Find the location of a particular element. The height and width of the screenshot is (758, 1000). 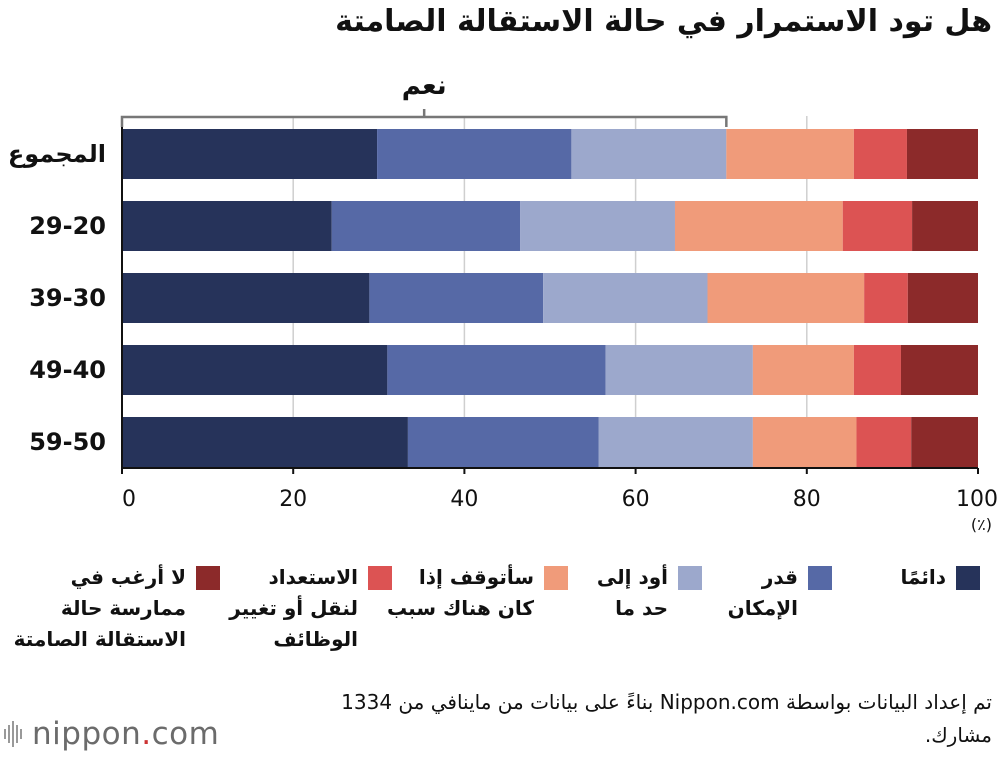

legend-label: أود إلى حد ما is located at coordinates (632, 592).